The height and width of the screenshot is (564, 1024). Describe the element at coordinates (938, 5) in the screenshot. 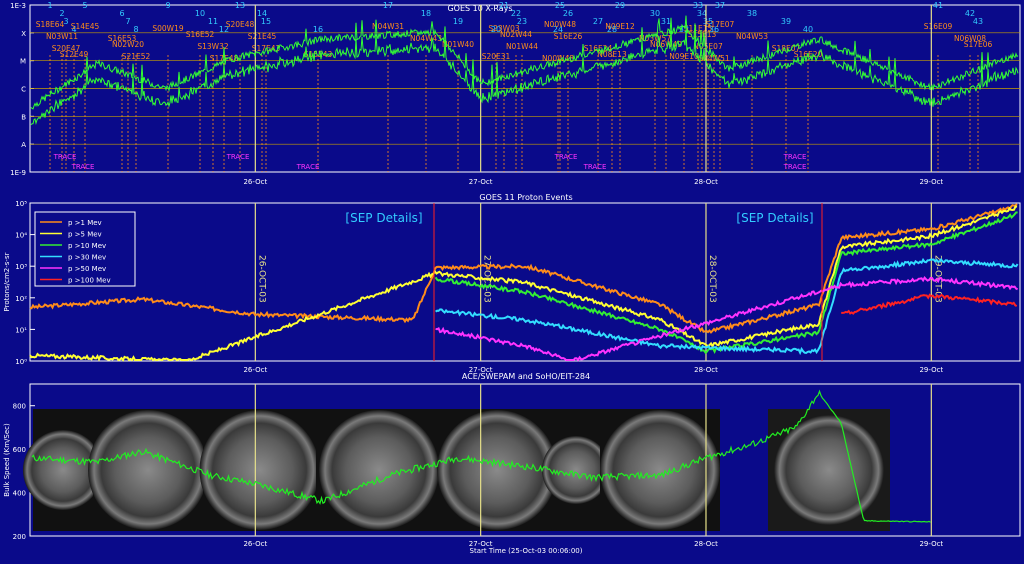

I see `event-number: 41` at that location.